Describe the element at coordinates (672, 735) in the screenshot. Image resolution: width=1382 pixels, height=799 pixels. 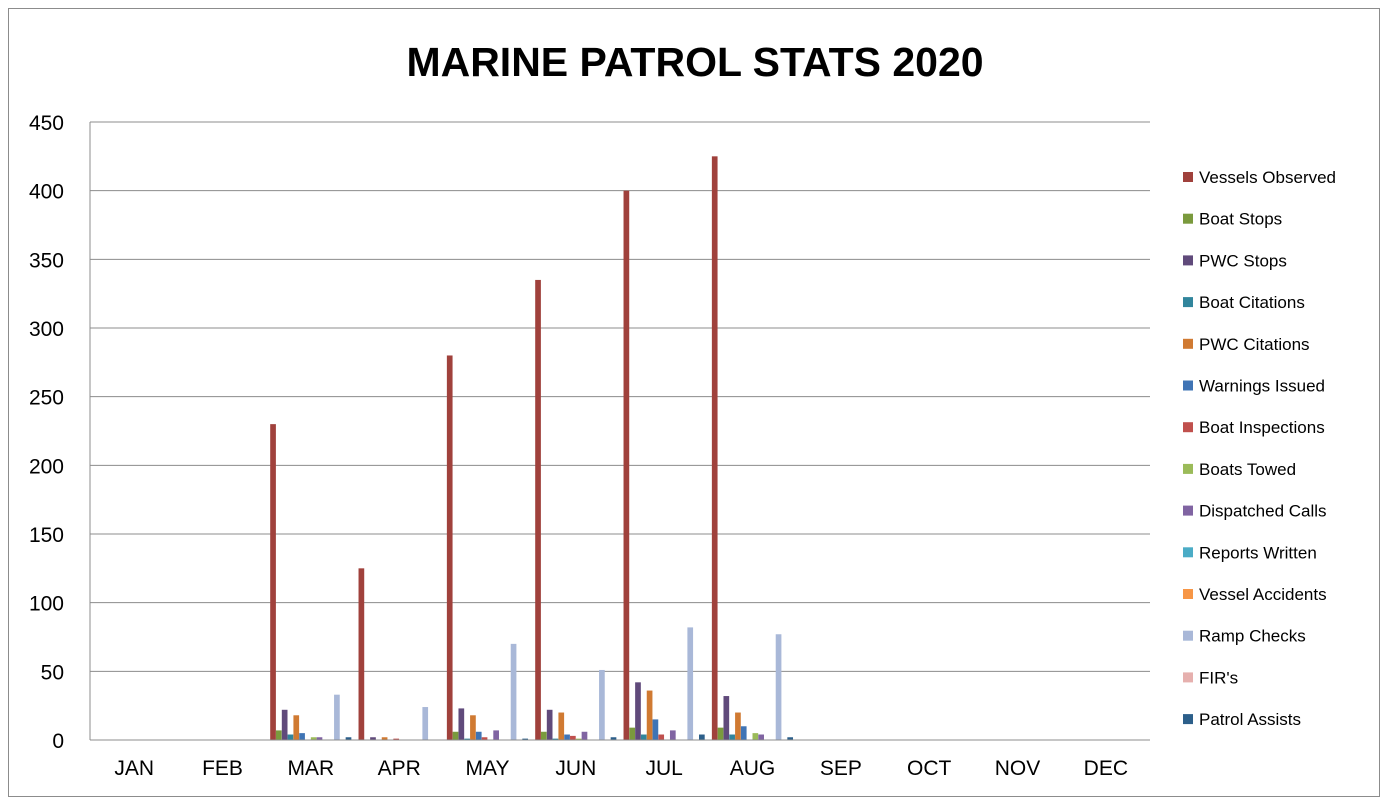
I see `bar-dispatched-calls-jul` at that location.